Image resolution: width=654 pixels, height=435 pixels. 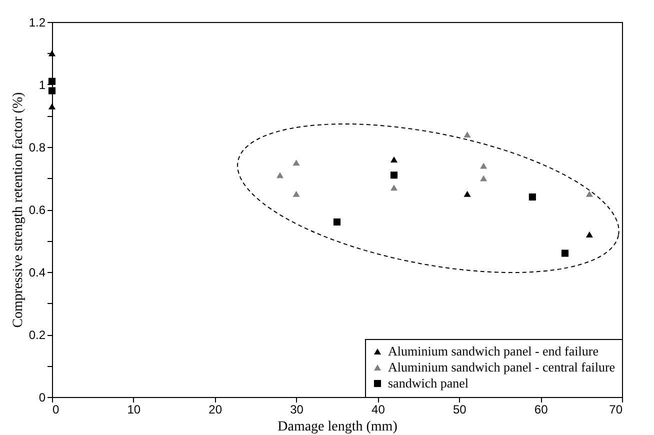 I want to click on y-tick-label: 0.8, so click(x=37, y=147).